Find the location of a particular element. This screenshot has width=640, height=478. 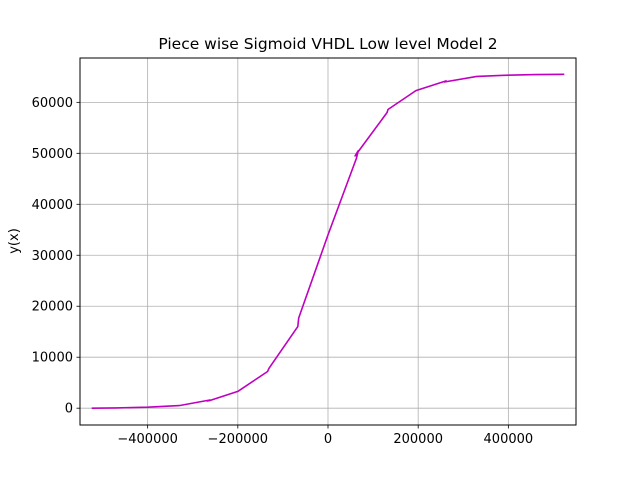

y-tick-label: 30000 is located at coordinates (52, 256).